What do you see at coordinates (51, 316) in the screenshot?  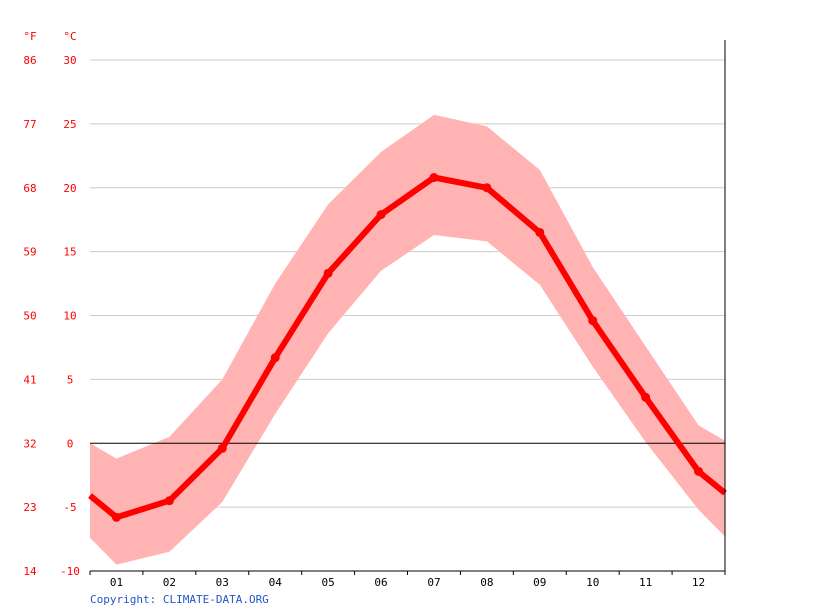 I see `y-axis-labels: -10 14 -5 23 0 32 5 41 10 50 15 59 20 68 25 77 30 86` at bounding box center [51, 316].